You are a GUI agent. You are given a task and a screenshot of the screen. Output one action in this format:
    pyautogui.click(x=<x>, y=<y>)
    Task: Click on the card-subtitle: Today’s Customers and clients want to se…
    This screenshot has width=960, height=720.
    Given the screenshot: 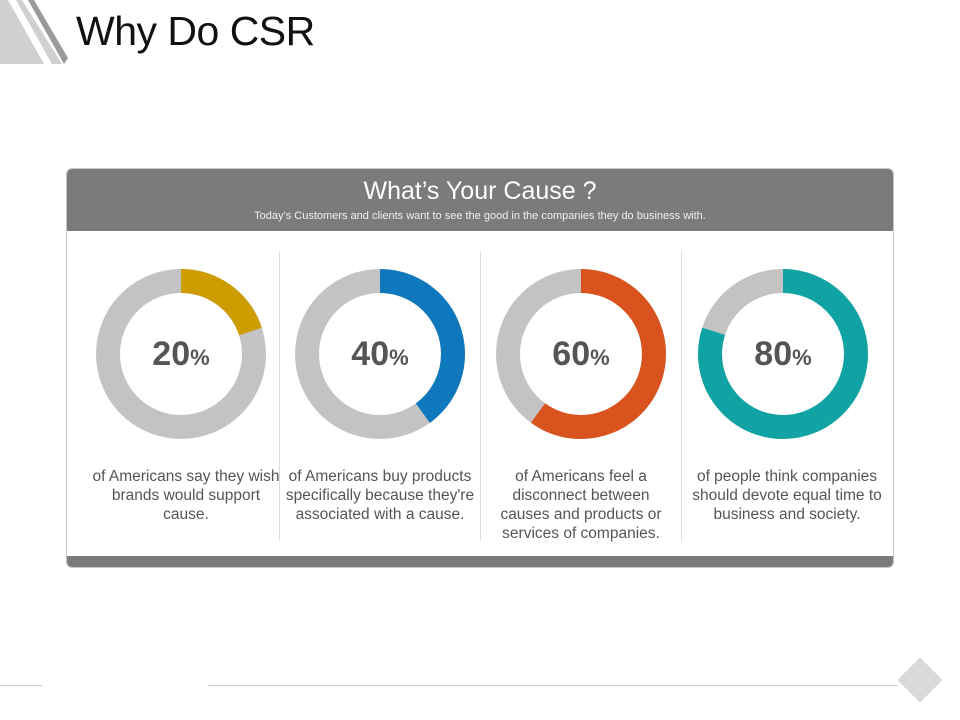 What is the action you would take?
    pyautogui.click(x=480, y=216)
    